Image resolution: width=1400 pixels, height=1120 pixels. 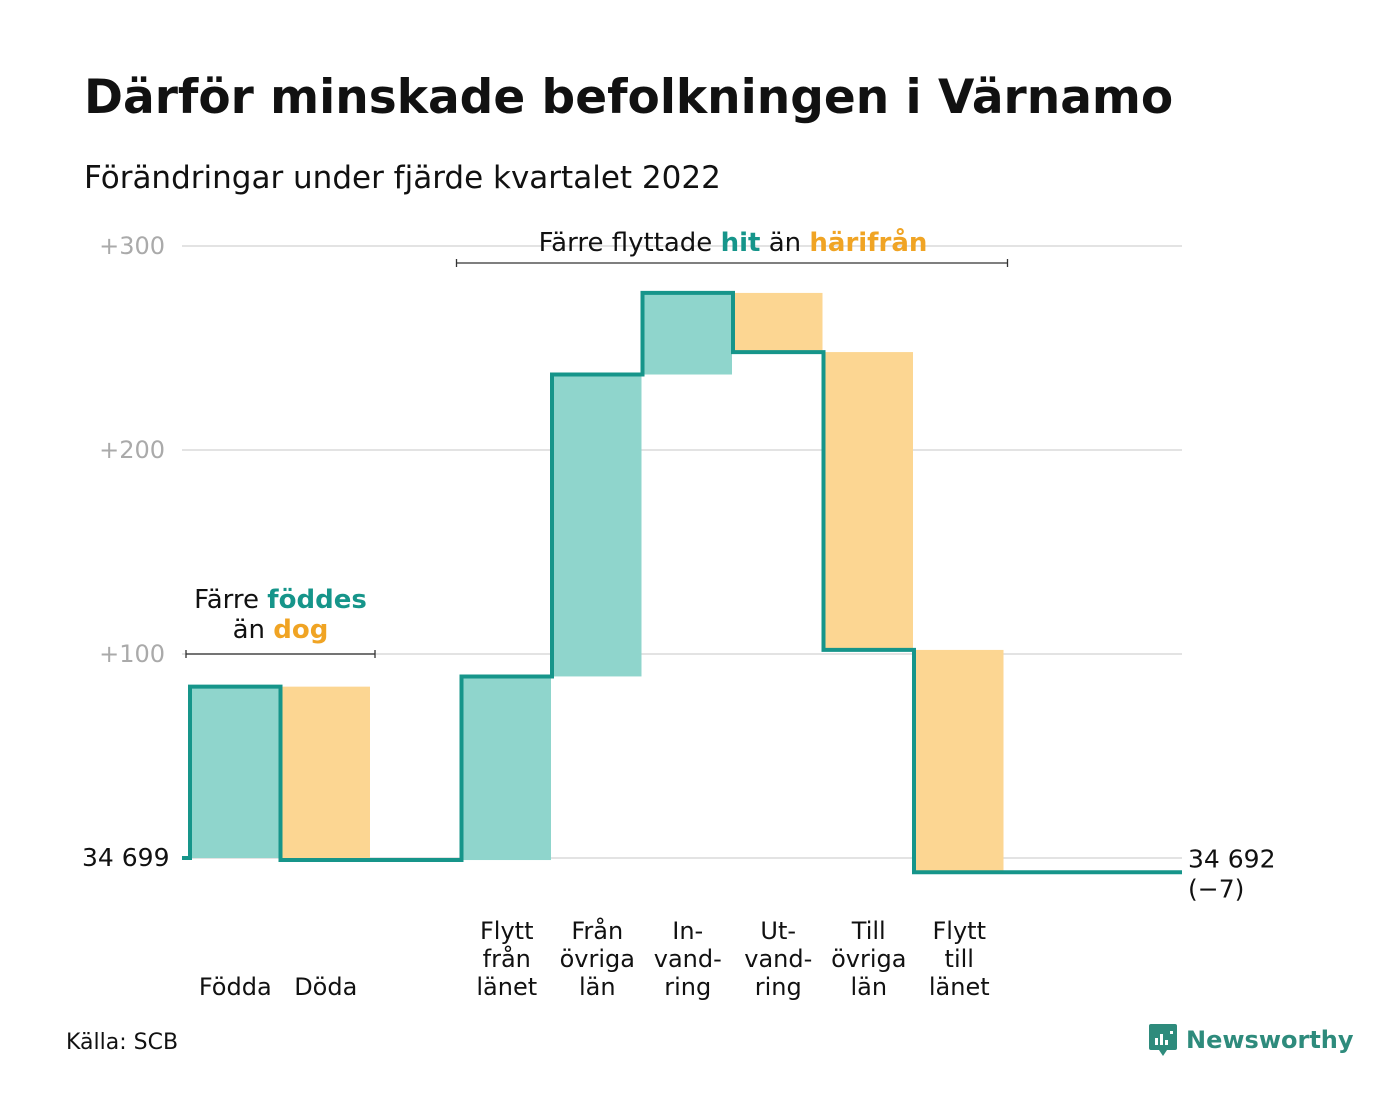 What do you see at coordinates (235, 987) in the screenshot?
I see `category-label: Födda` at bounding box center [235, 987].